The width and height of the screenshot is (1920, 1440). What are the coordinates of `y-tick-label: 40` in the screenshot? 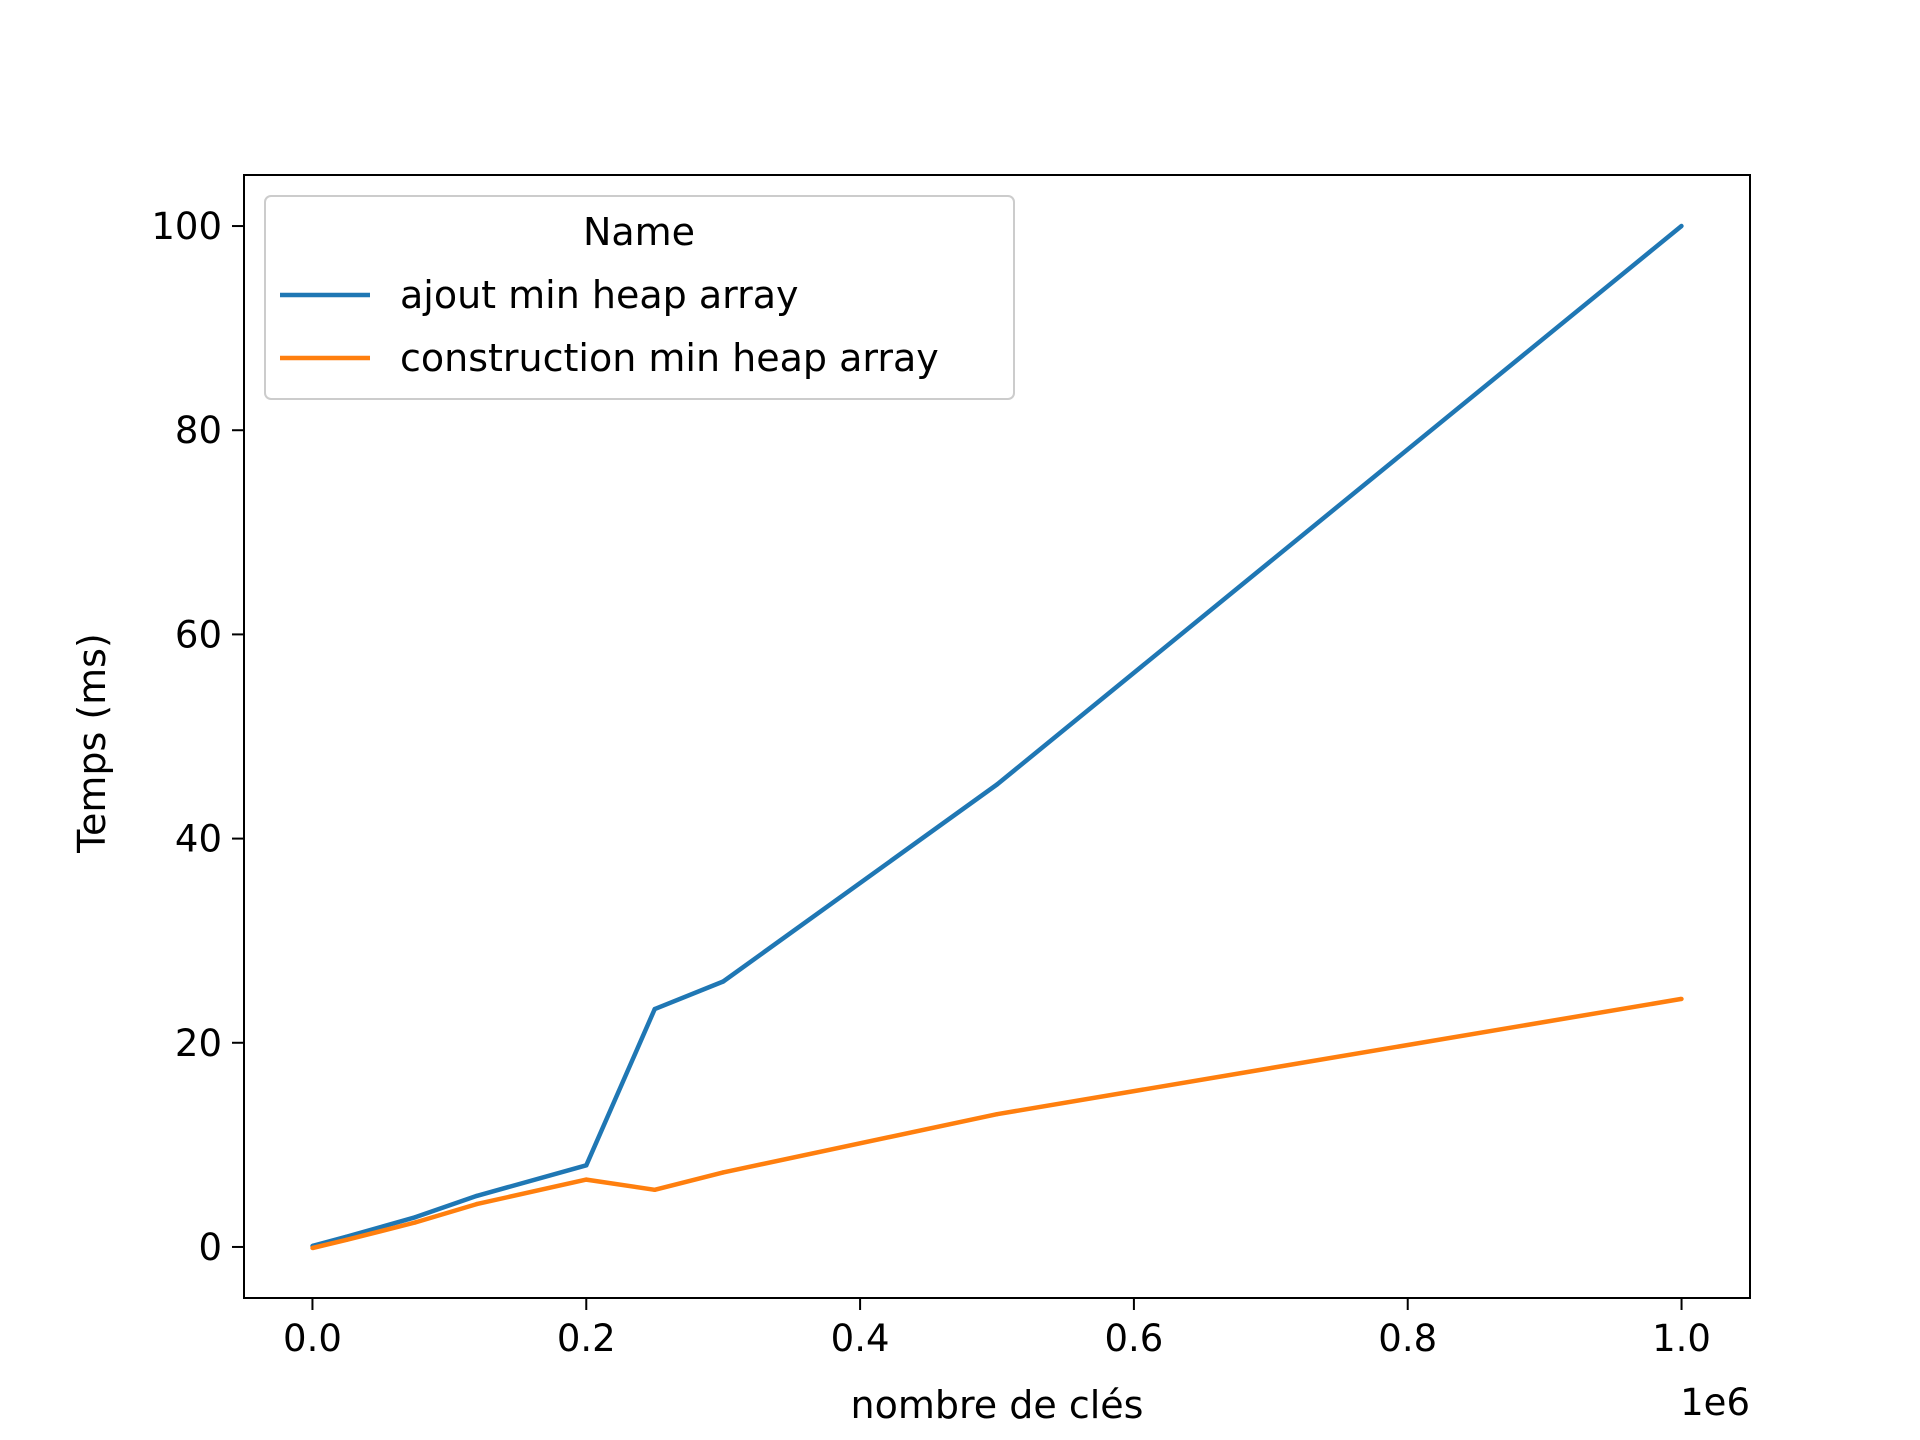 It's located at (198, 839).